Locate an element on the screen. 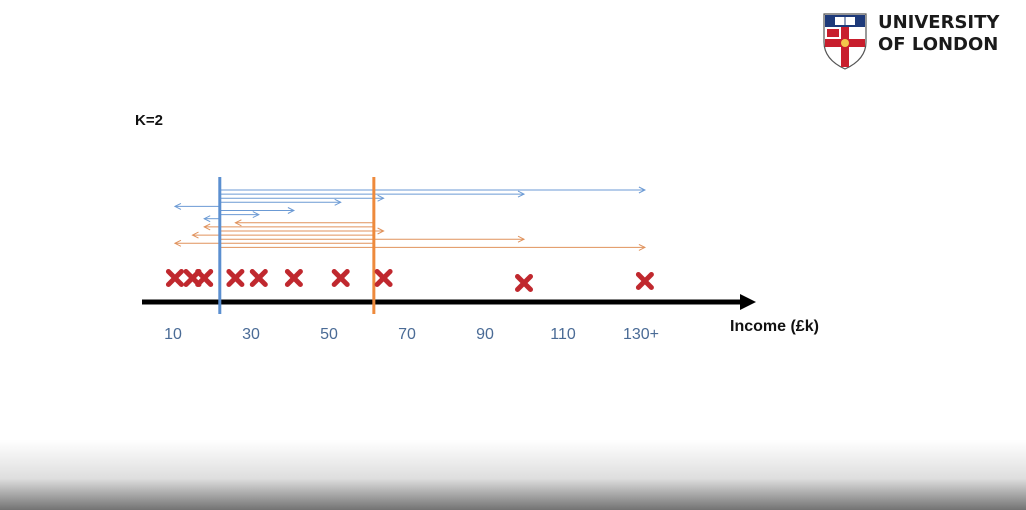  tick-label: 10 is located at coordinates (173, 334).